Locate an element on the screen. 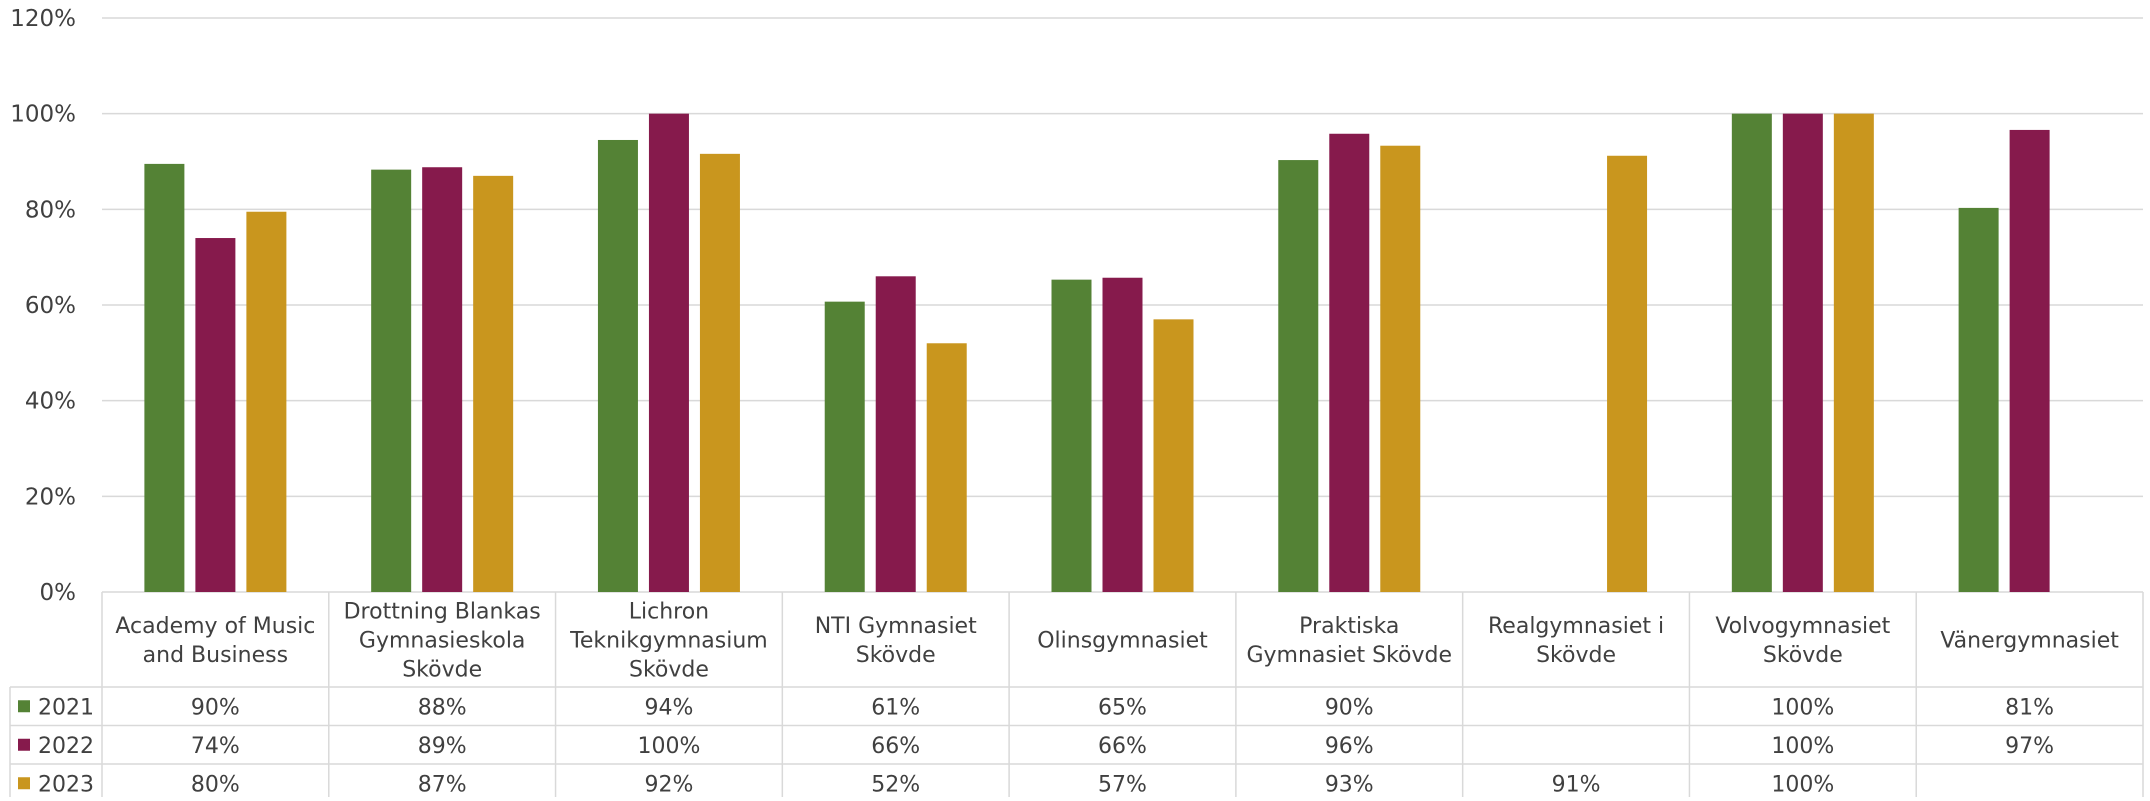  data-table-cell: 81% is located at coordinates (2029, 707).